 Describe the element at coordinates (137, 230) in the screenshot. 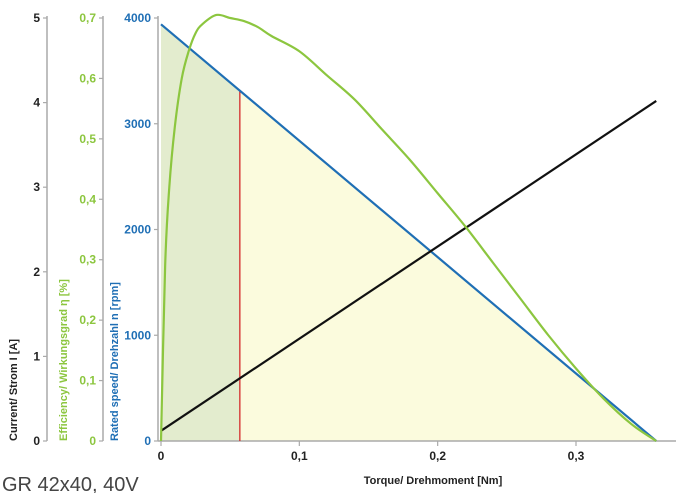

I see `speed-tick-label: 2000` at that location.